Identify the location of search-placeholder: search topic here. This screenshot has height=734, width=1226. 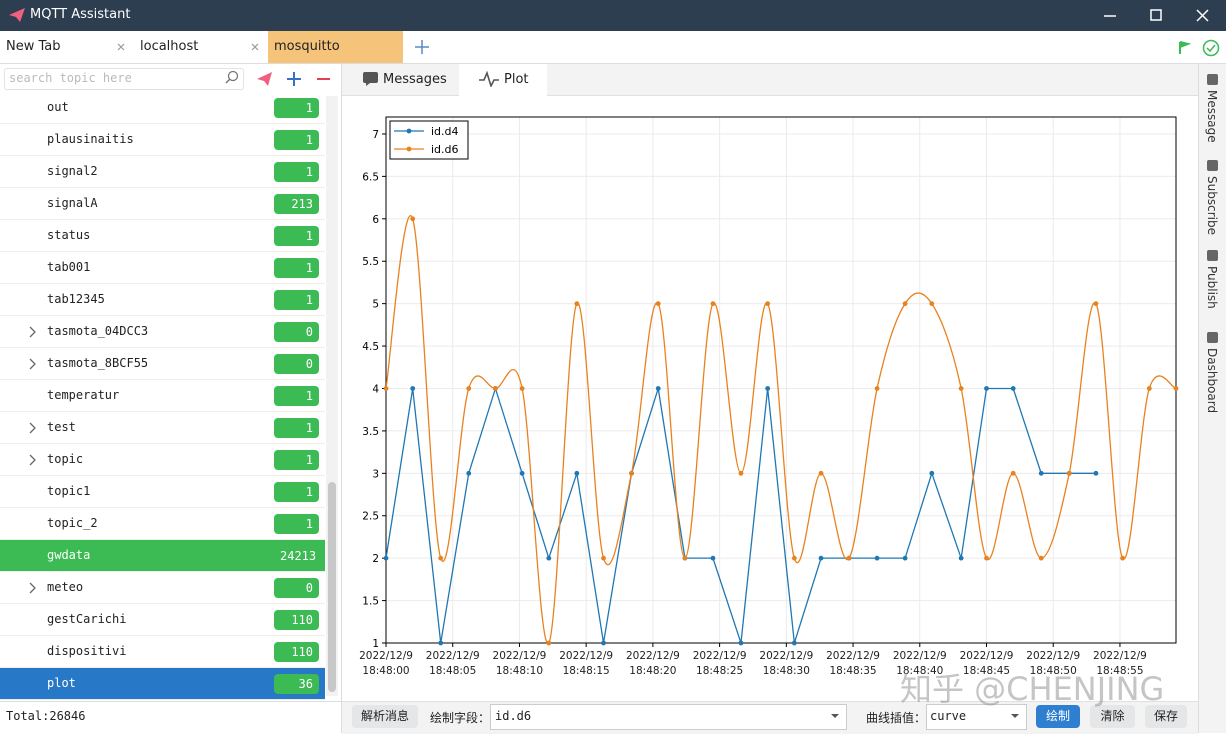
(70, 78).